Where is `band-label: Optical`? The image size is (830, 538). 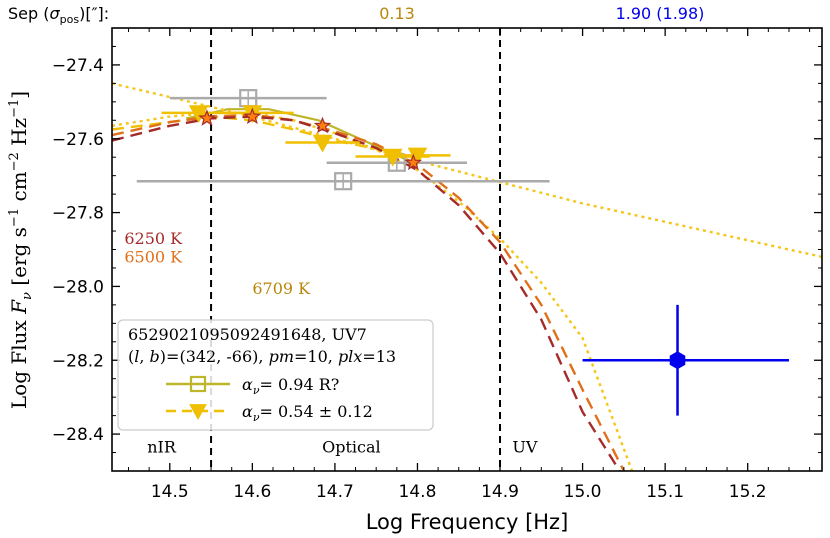 band-label: Optical is located at coordinates (351, 447).